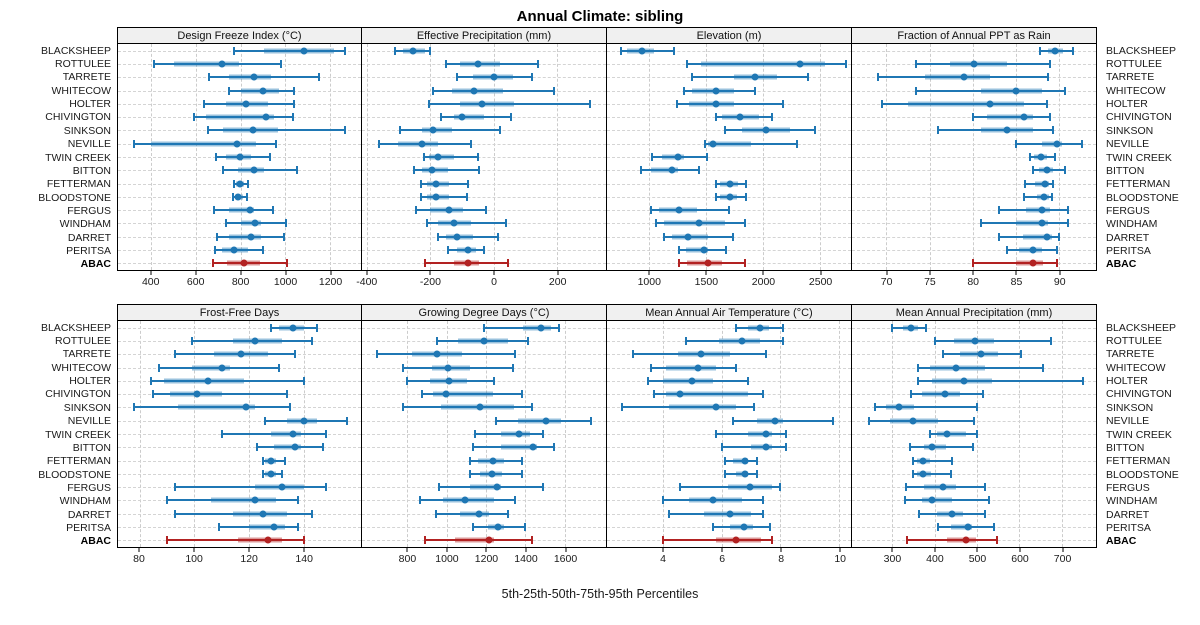 The height and width of the screenshot is (625, 1200). Describe the element at coordinates (600, 594) in the screenshot. I see `percentiles-caption: 5th-25th-50th-75th-95th Percentiles` at that location.